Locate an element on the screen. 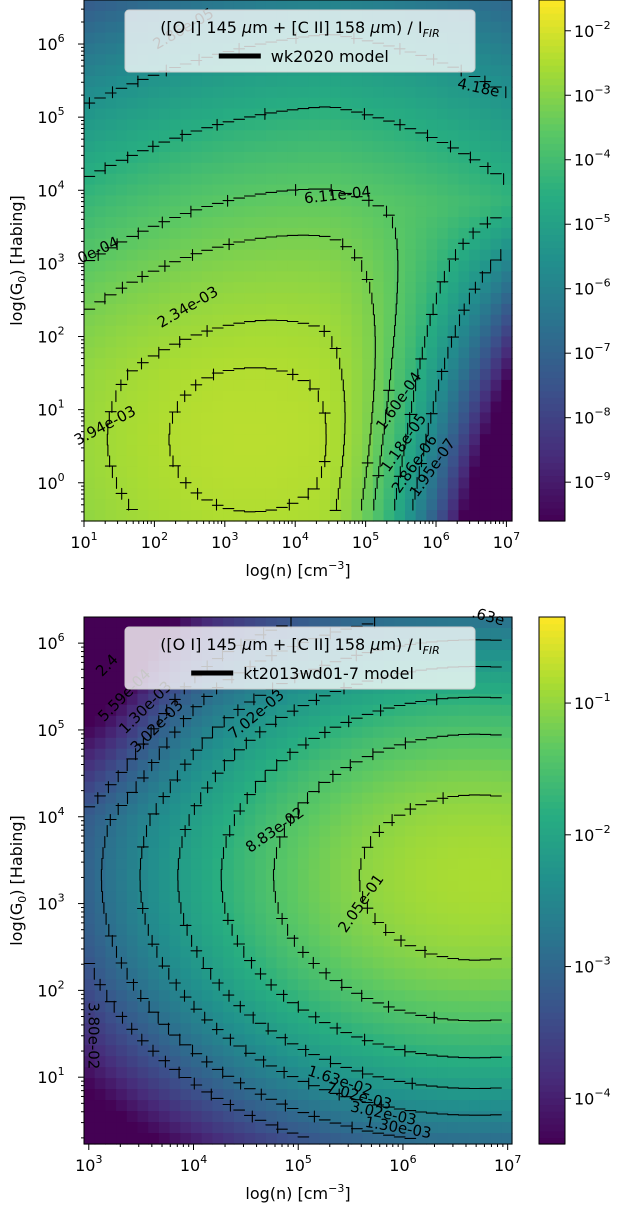 The image size is (626, 1206). colorbar-frame is located at coordinates (552, 261).